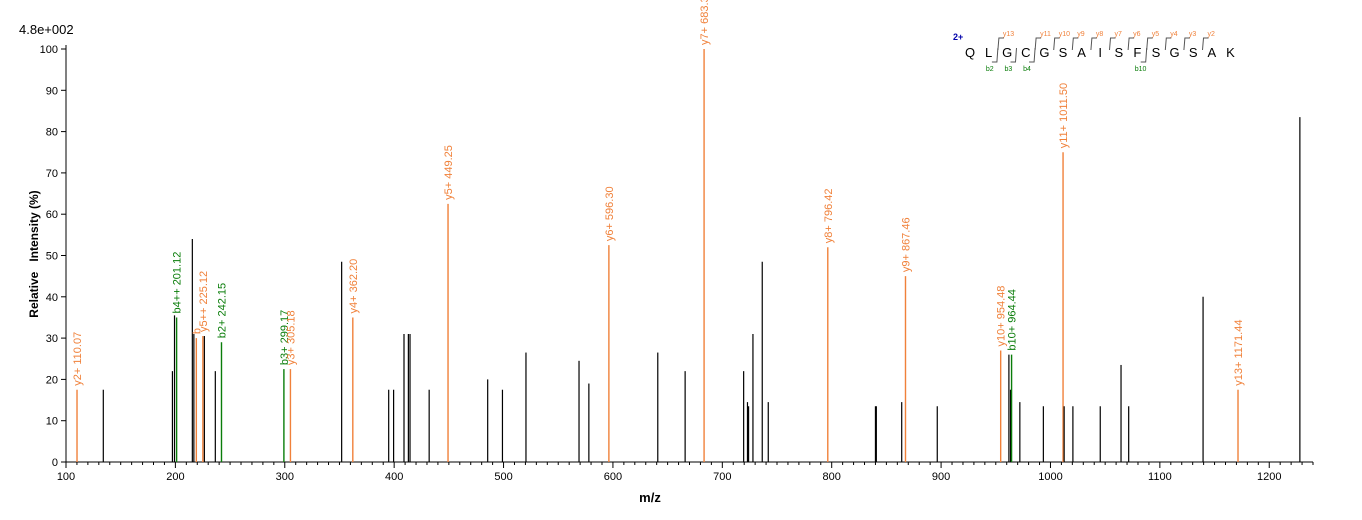  I want to click on peak-label: b2+ 242.15, so click(222, 310).